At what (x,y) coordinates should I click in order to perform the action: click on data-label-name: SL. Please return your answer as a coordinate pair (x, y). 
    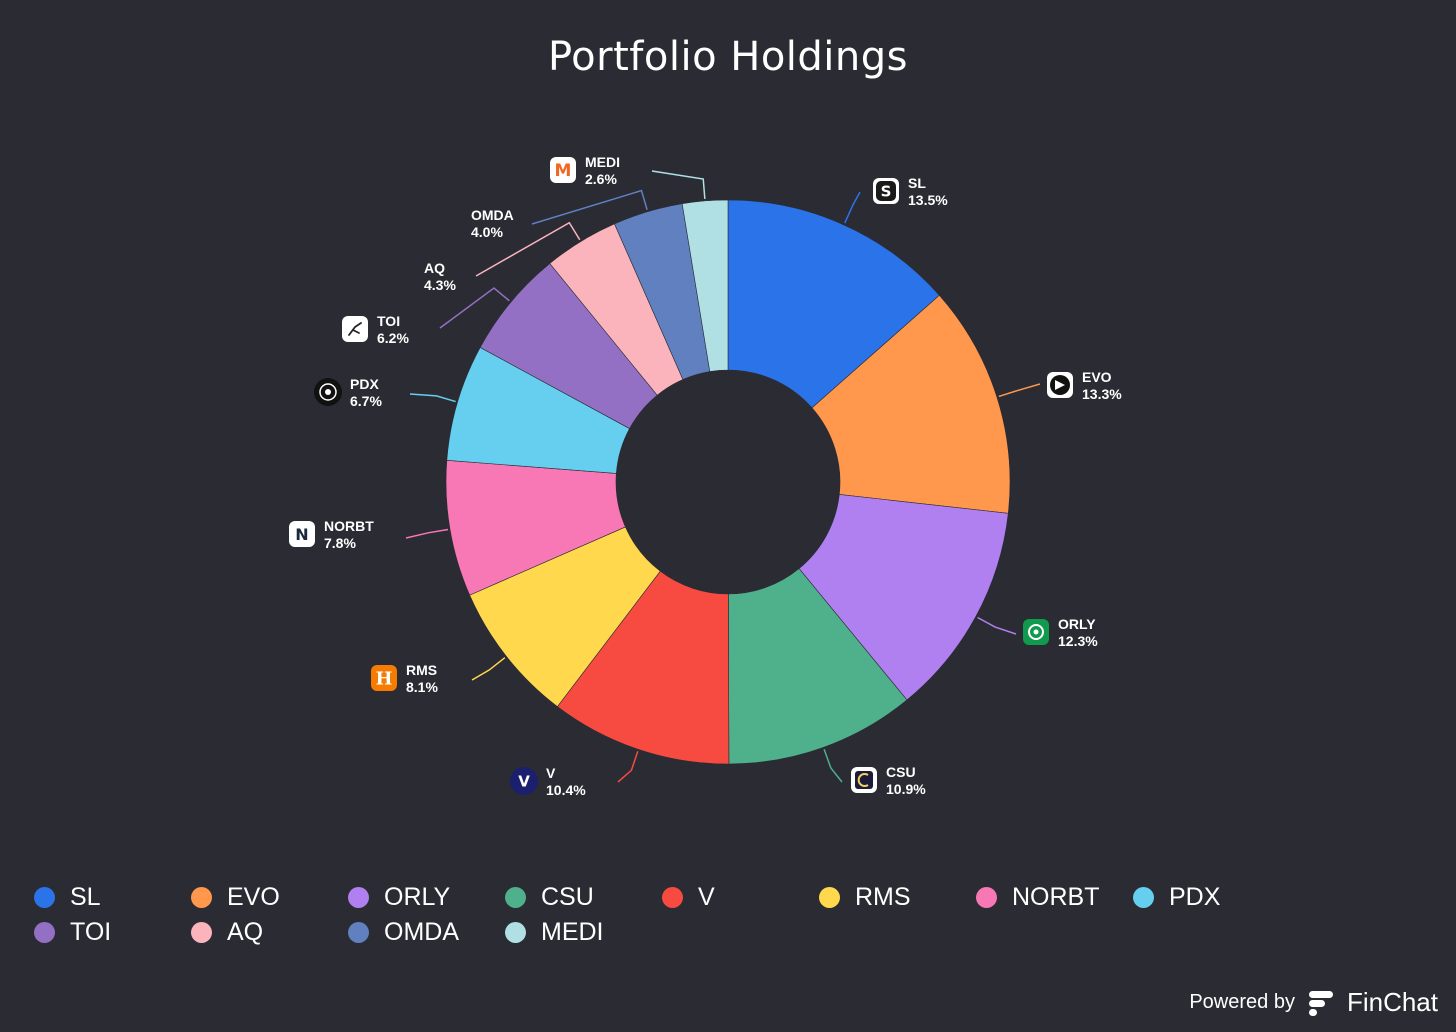
    Looking at the image, I should click on (917, 183).